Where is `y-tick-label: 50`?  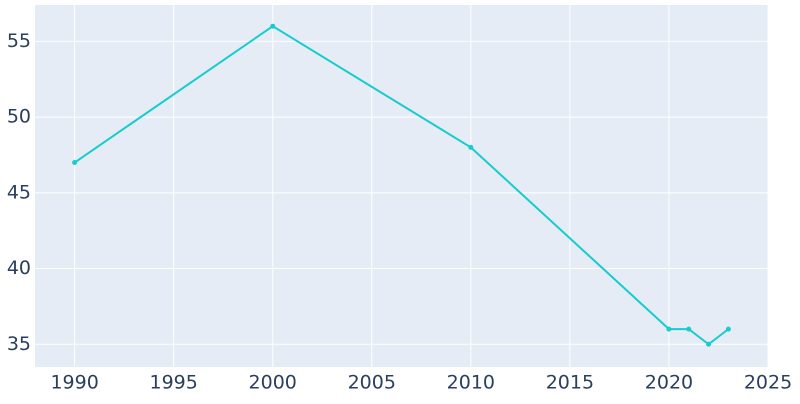
y-tick-label: 50 is located at coordinates (19, 117).